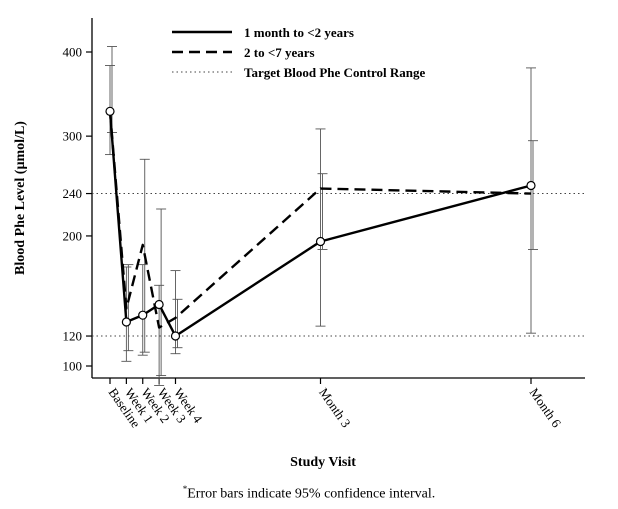 This screenshot has height=509, width=618. What do you see at coordinates (546, 407) in the screenshot?
I see `x-tick-label: Month 6` at bounding box center [546, 407].